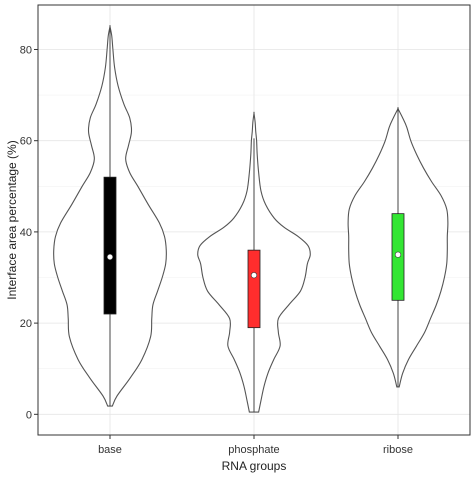 Image resolution: width=474 pixels, height=481 pixels. Describe the element at coordinates (253, 450) in the screenshot. I see `x-tick-label-phosphate: phosphate` at that location.